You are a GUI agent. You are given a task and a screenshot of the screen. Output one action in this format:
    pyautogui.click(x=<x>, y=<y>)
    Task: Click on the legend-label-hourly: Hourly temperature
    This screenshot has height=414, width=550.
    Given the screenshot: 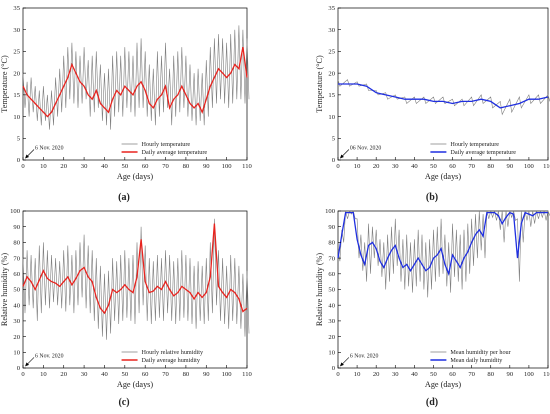 What is the action you would take?
    pyautogui.click(x=166, y=144)
    